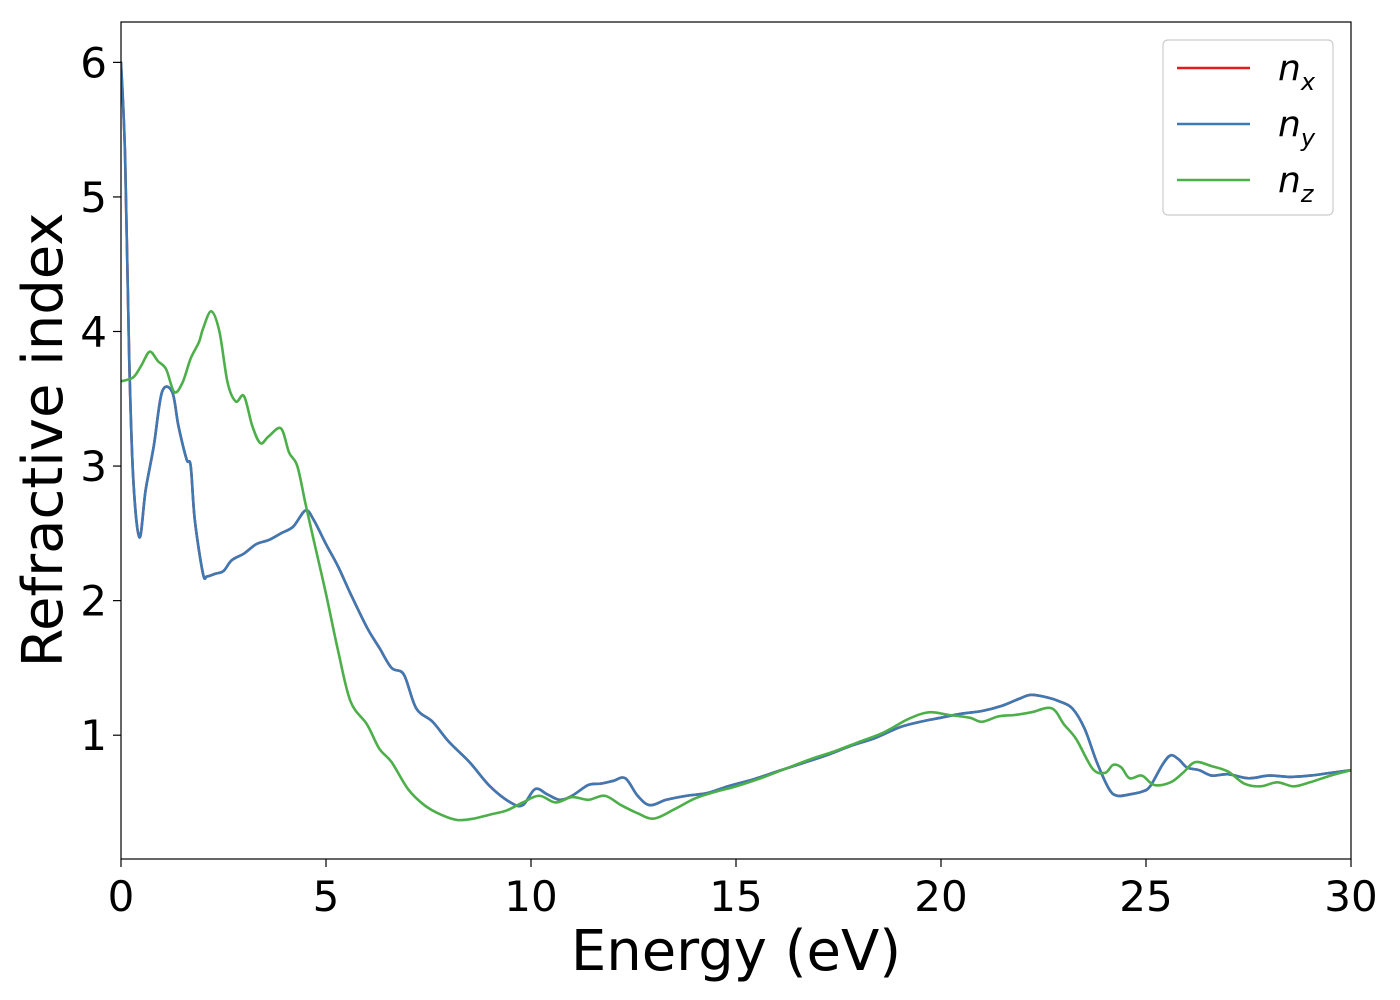 The height and width of the screenshot is (1000, 1400). I want to click on y-tick-label: 4, so click(93, 332).